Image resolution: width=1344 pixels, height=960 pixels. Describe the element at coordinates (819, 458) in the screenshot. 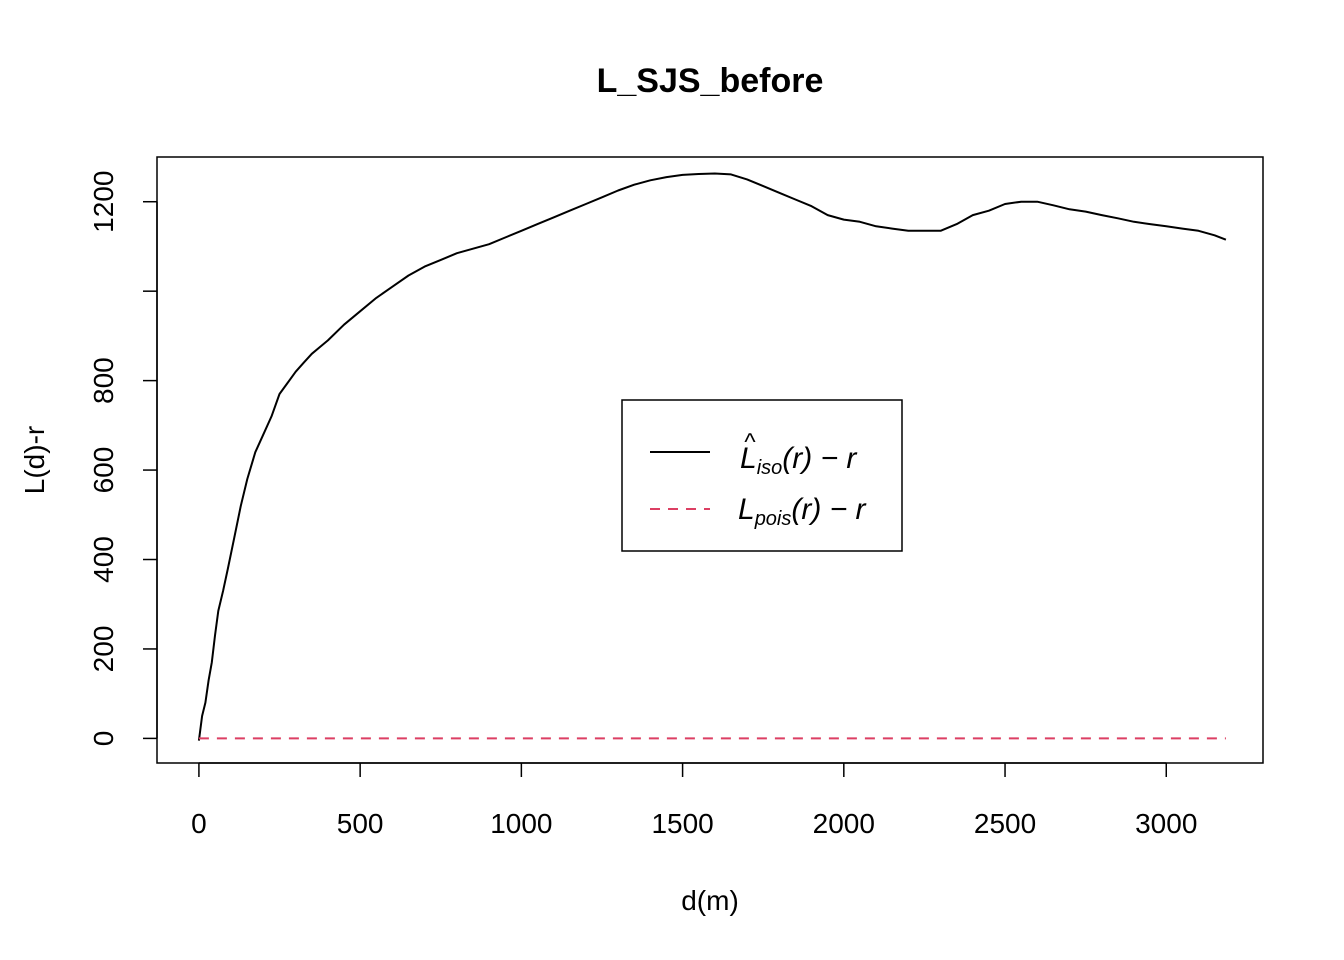

I see `legend-l-iso-suffix: (r) − r` at that location.